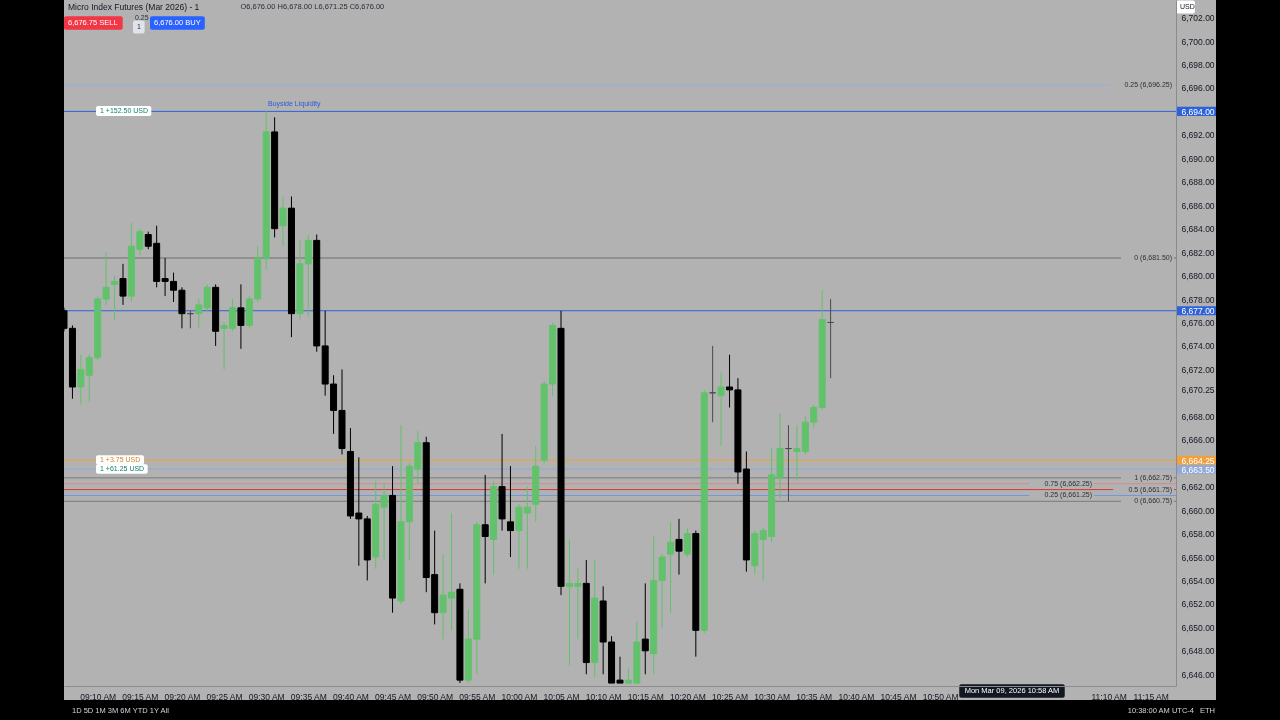  I want to click on x-tick-label: 10:50 AM, so click(940, 696).